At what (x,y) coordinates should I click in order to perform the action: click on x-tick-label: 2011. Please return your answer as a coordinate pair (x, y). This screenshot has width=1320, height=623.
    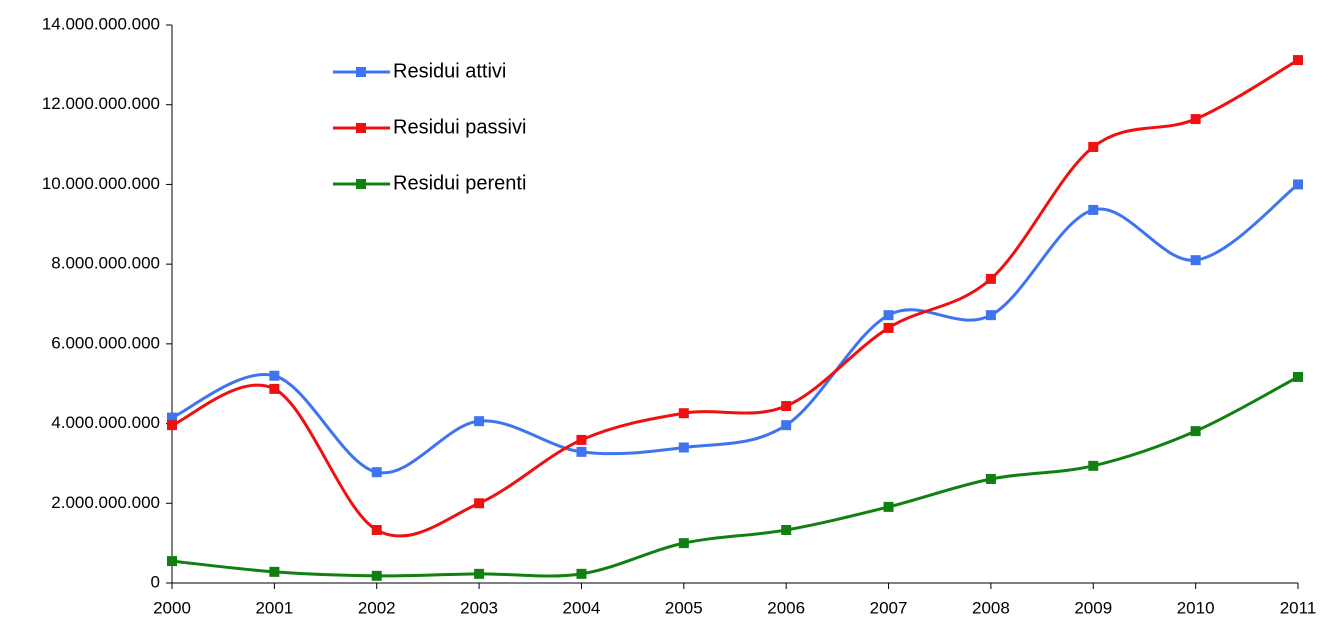
    Looking at the image, I should click on (1298, 607).